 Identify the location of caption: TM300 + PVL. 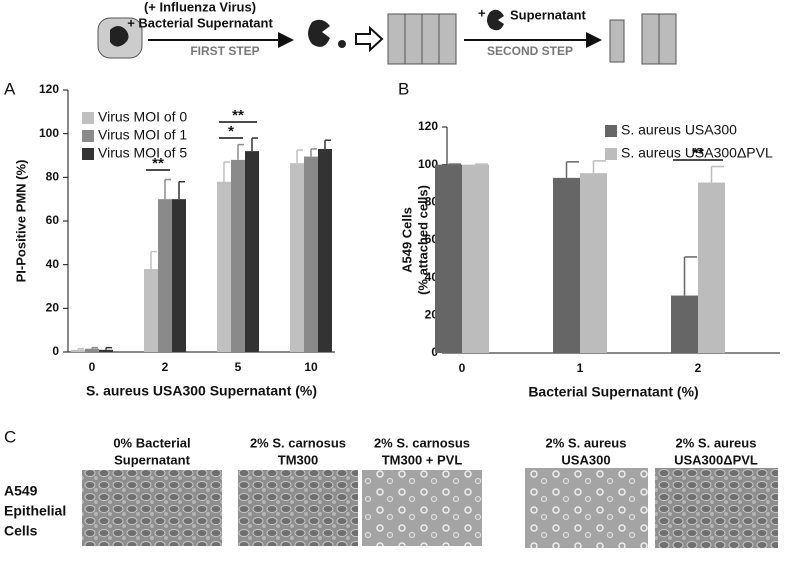
(422, 459).